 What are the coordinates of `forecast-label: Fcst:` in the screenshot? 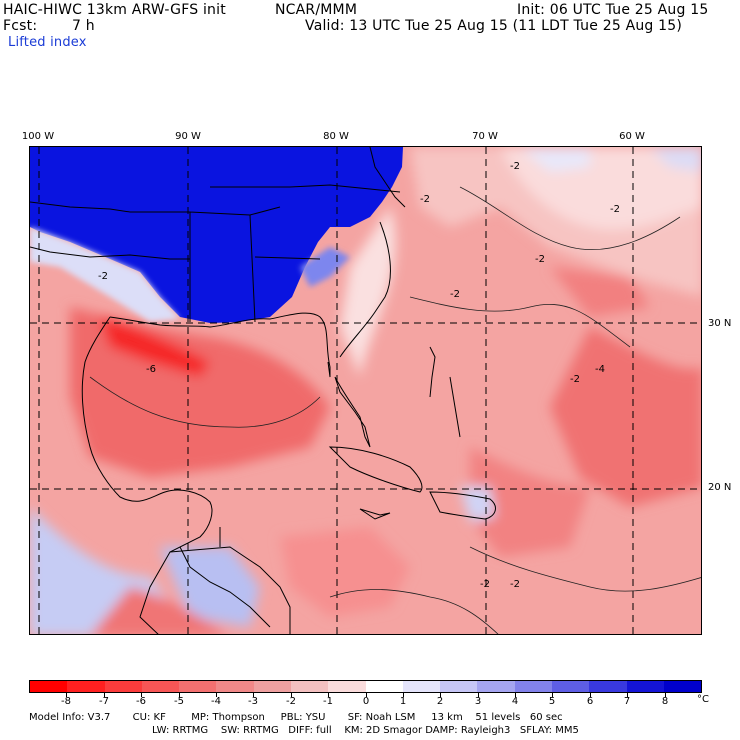 It's located at (20, 26).